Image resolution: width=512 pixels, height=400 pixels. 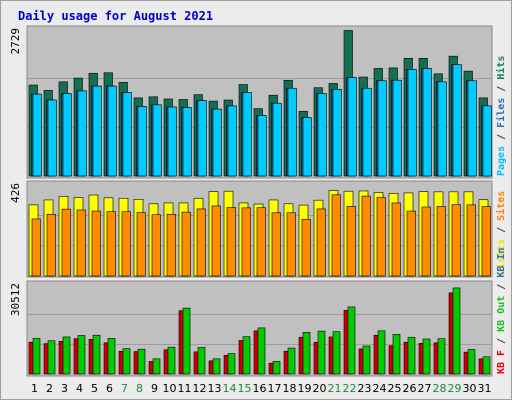 What do you see at coordinates (15, 299) in the screenshot?
I see `y-max-label: 30512` at bounding box center [15, 299].